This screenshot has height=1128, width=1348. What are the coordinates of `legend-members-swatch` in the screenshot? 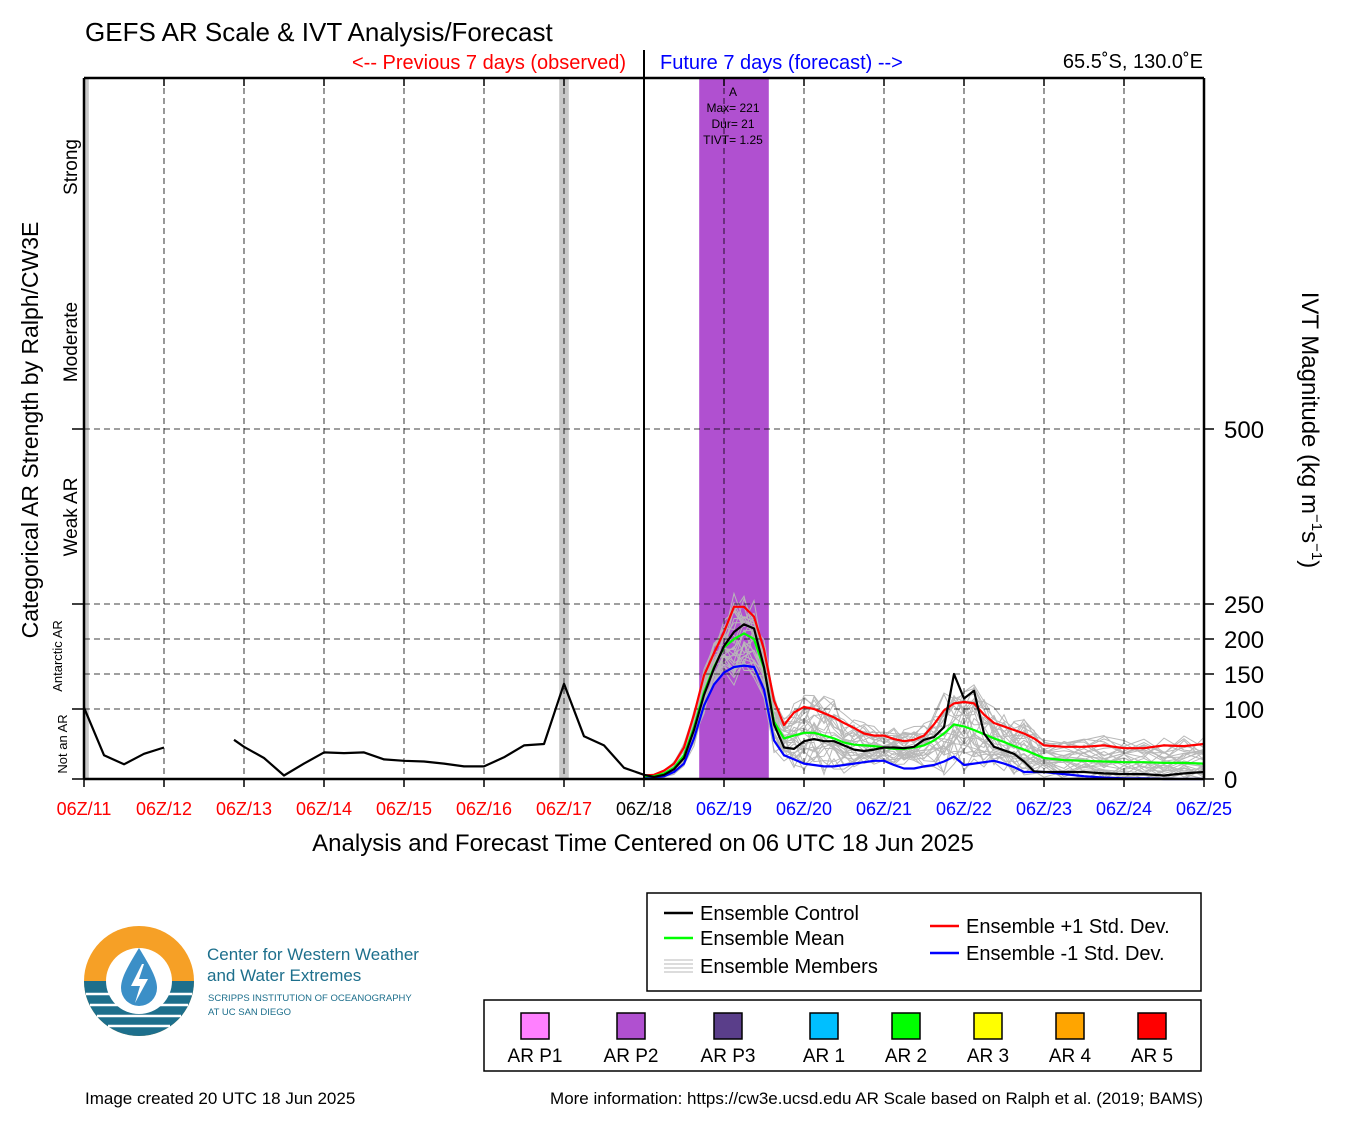 It's located at (678, 966).